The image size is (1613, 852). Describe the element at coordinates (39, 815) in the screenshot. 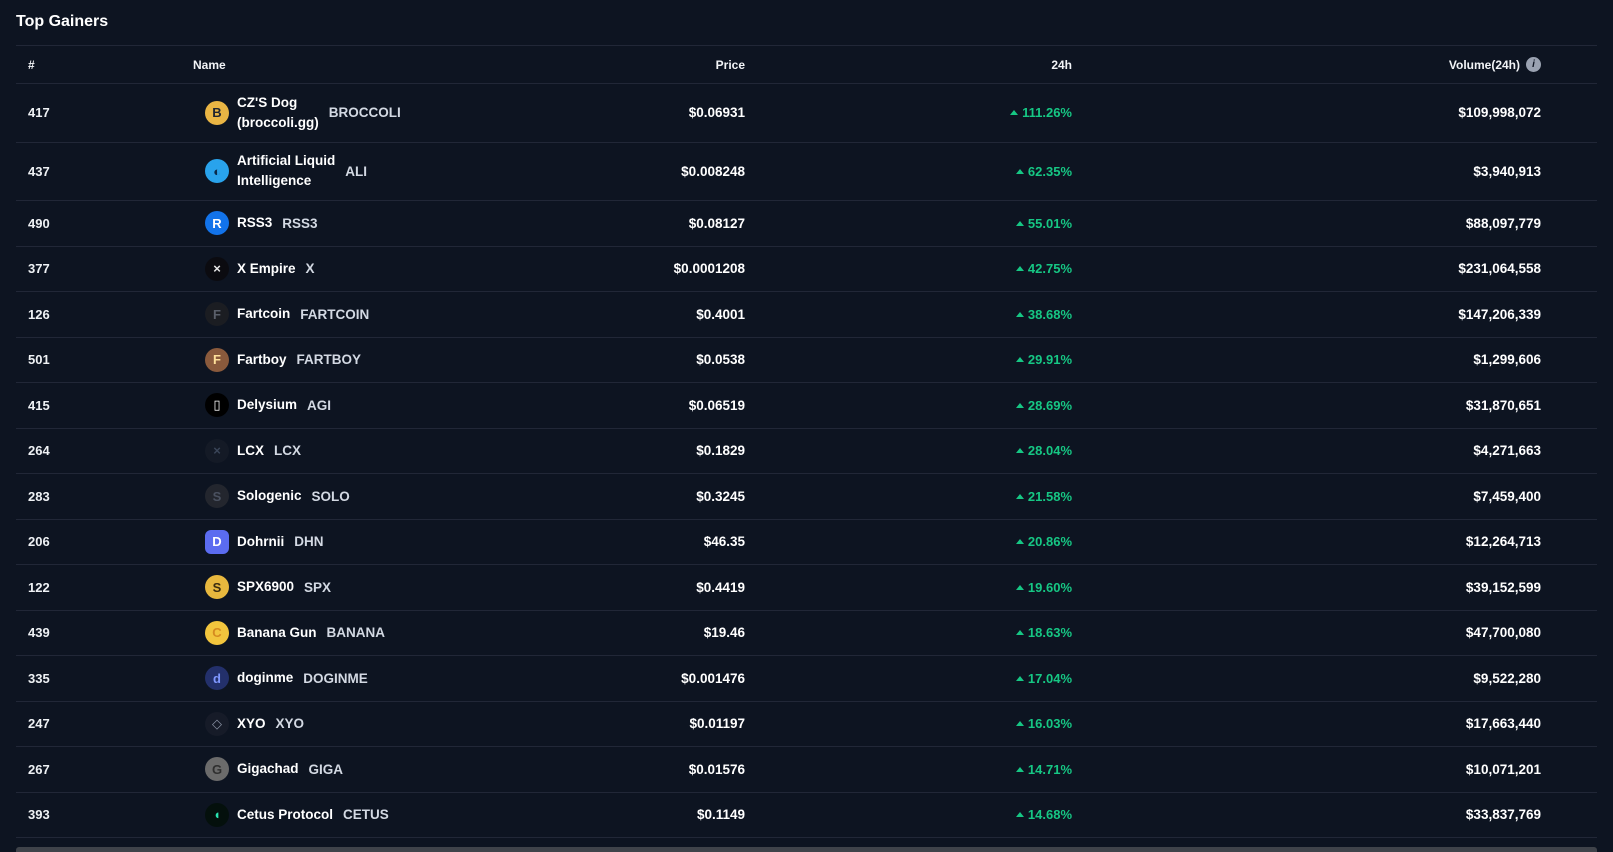

I see `rank-cell: 393` at that location.